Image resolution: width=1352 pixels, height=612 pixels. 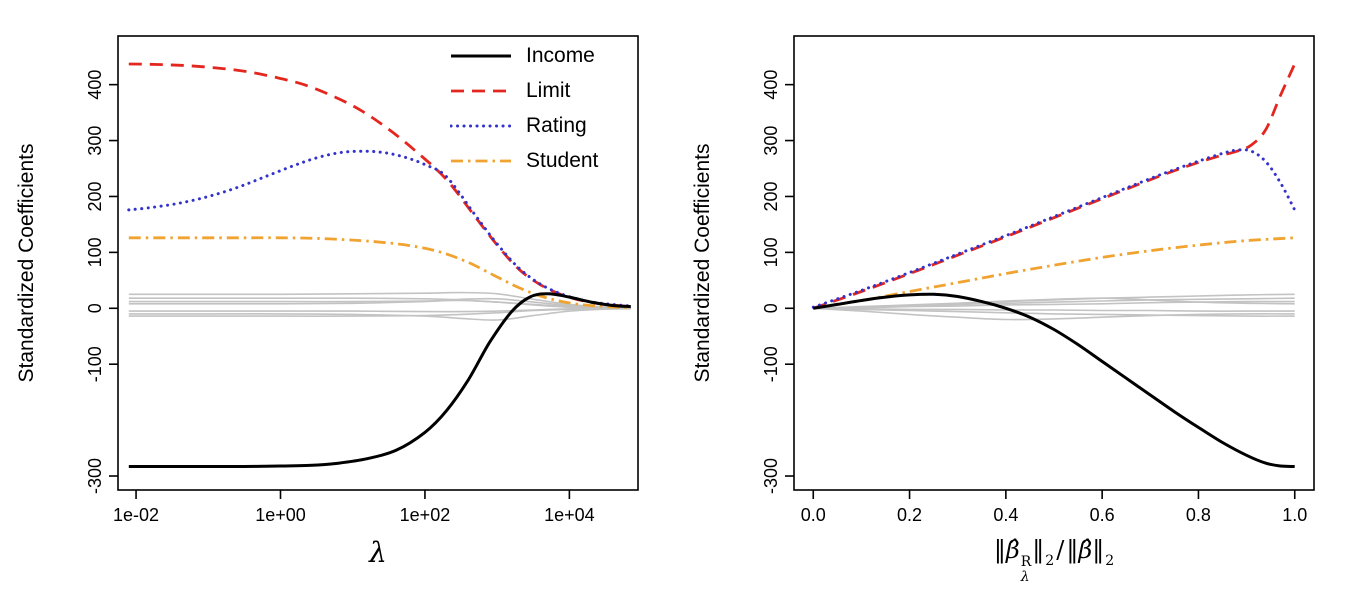 What do you see at coordinates (1026, 562) in the screenshot?
I see `superscript-R: R` at bounding box center [1026, 562].